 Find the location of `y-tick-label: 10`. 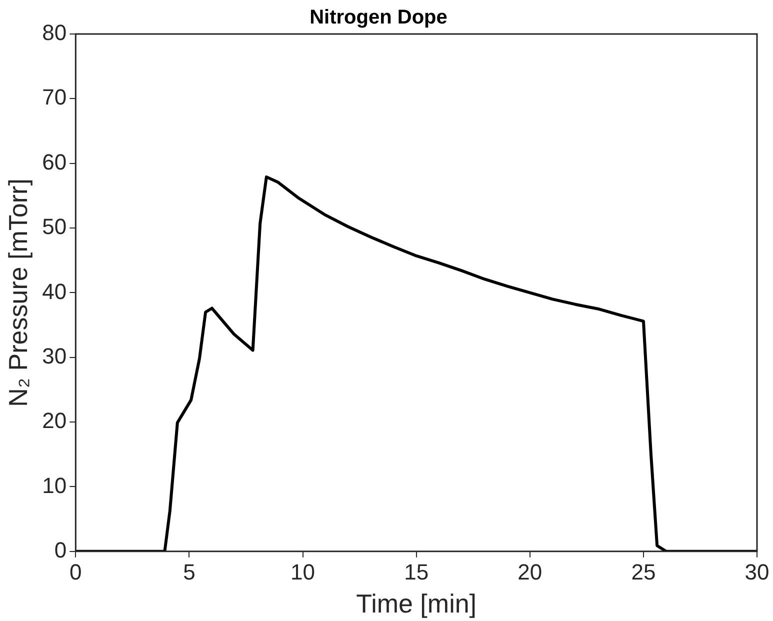

y-tick-label: 10 is located at coordinates (54, 485).